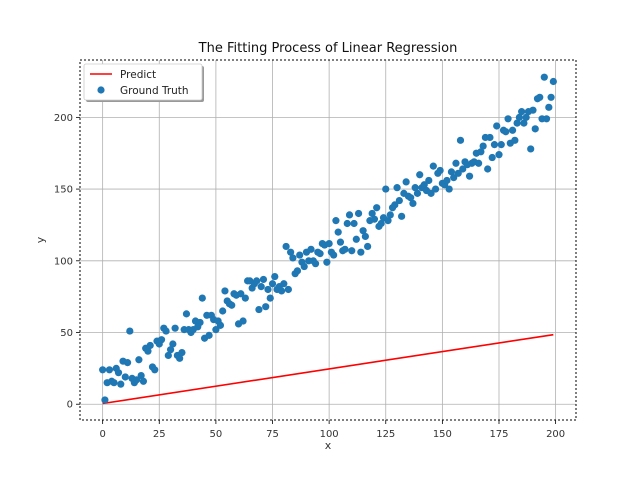 The image size is (640, 484). Describe the element at coordinates (216, 434) in the screenshot. I see `x-tick-label: 50` at that location.